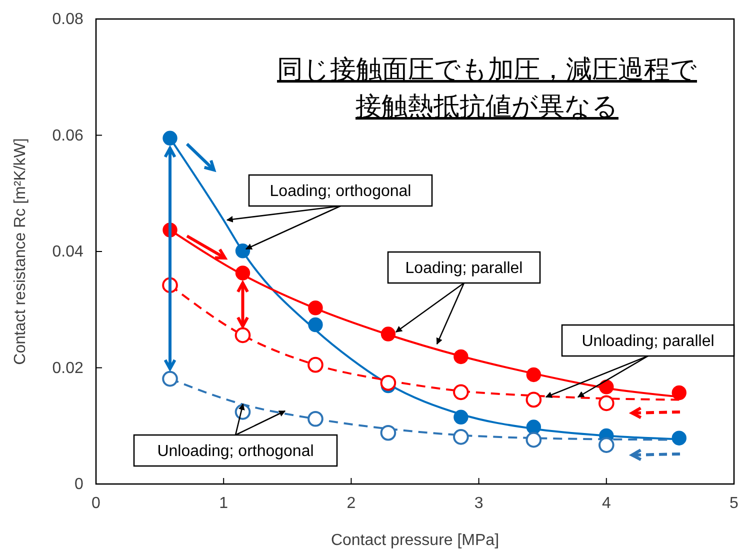  I want to click on series-label: Unloading; orthogonal, so click(235, 451).